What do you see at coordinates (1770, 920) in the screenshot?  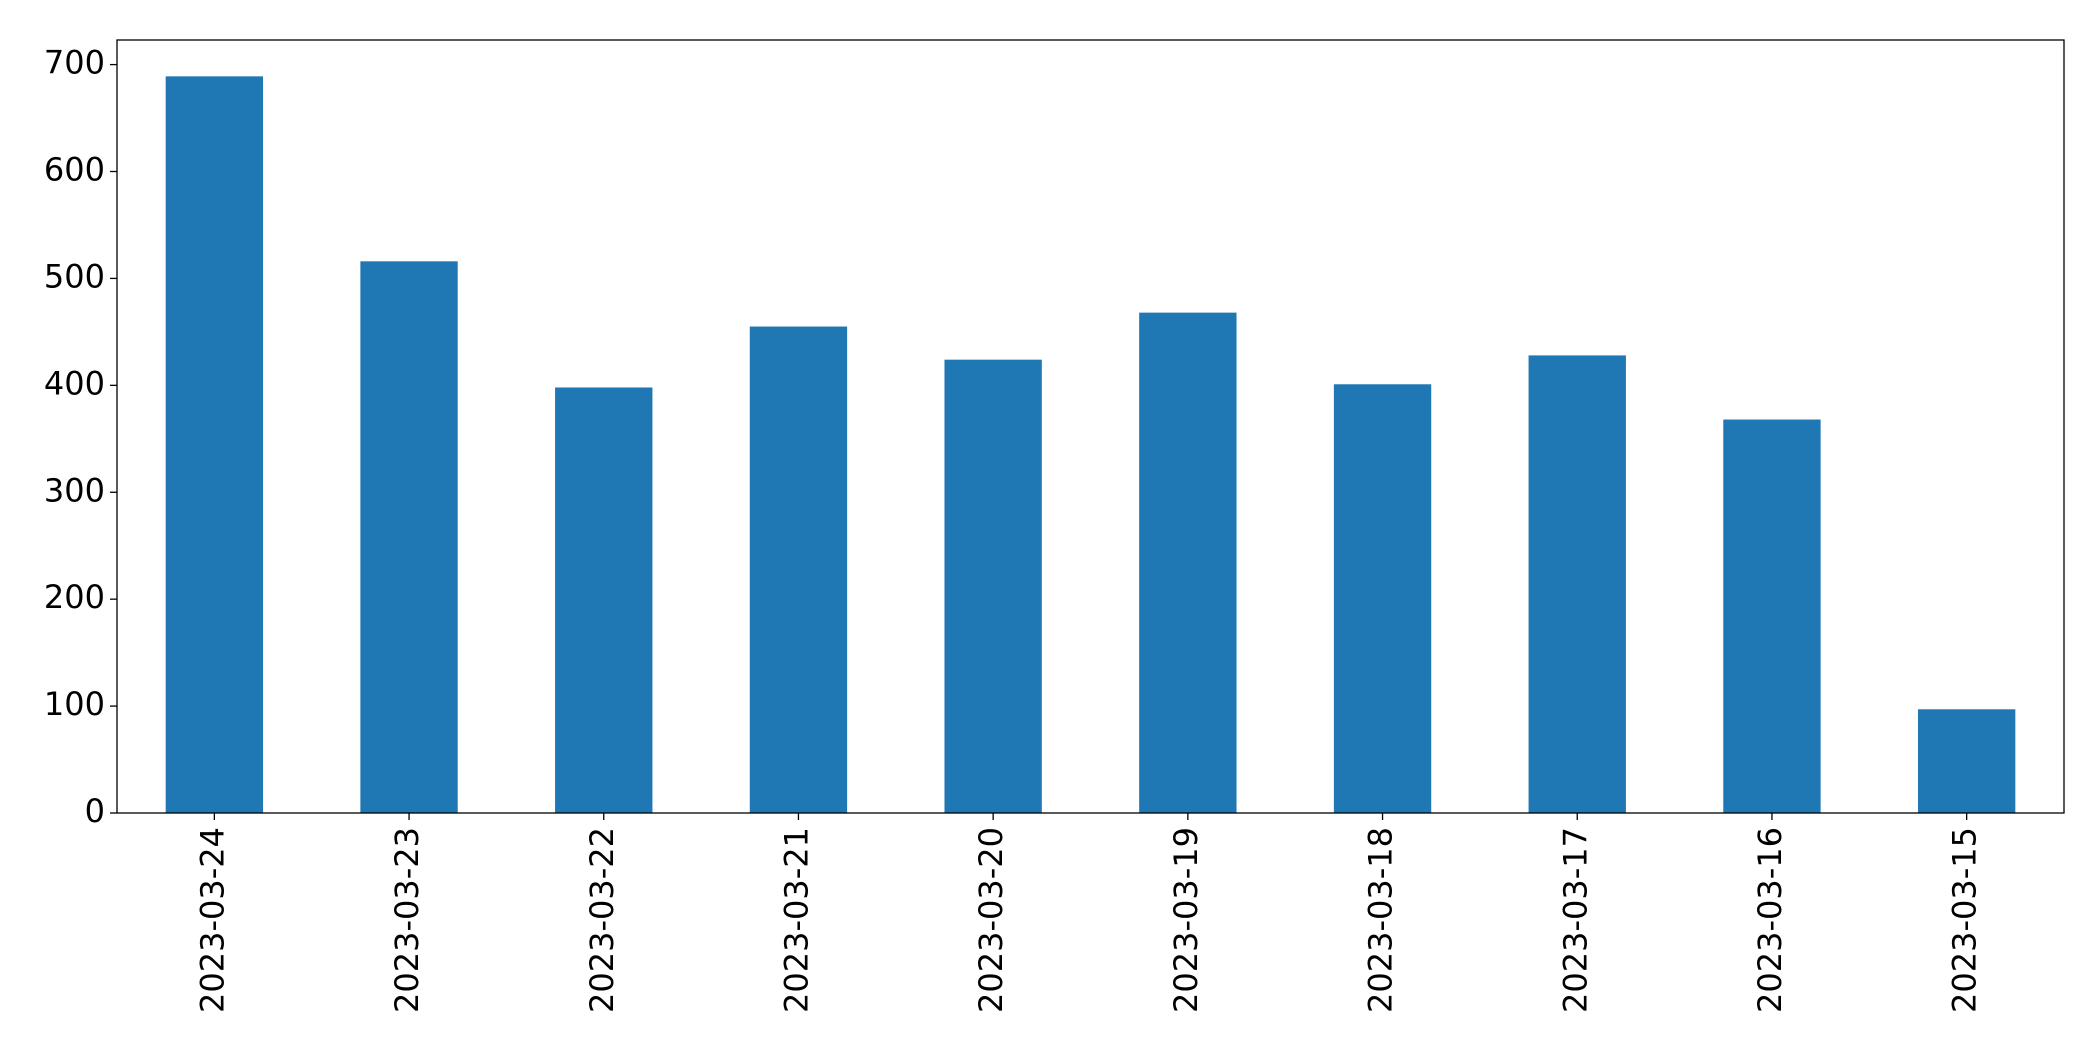 I see `x-tick-label: 2023-03-16` at bounding box center [1770, 920].